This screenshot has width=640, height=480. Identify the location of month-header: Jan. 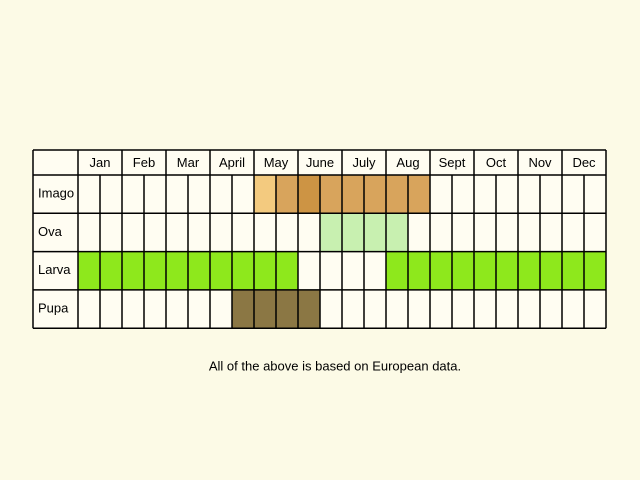
(100, 162).